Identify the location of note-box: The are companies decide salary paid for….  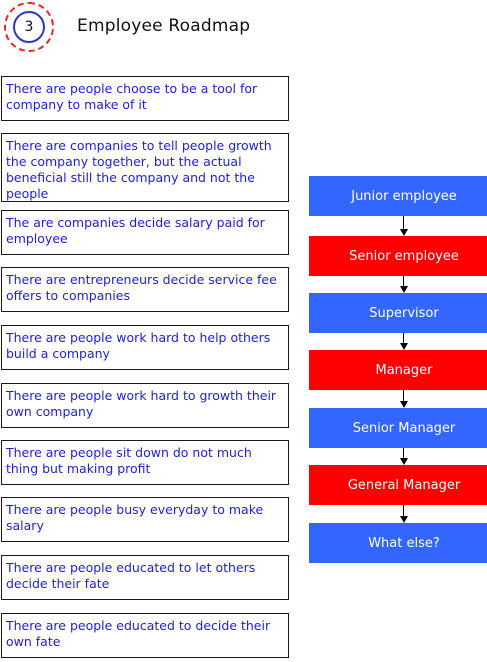
(145, 232).